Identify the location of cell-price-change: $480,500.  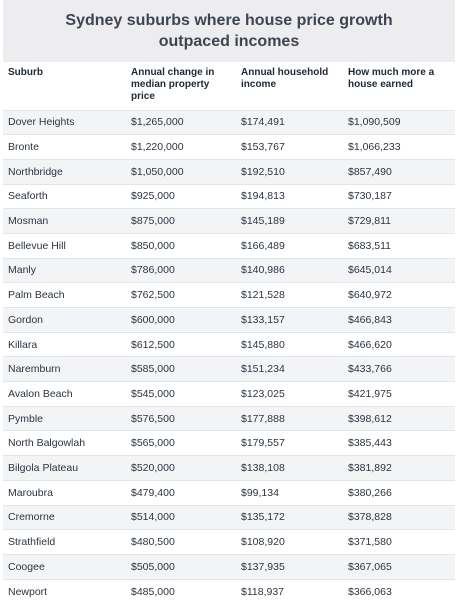
(181, 542).